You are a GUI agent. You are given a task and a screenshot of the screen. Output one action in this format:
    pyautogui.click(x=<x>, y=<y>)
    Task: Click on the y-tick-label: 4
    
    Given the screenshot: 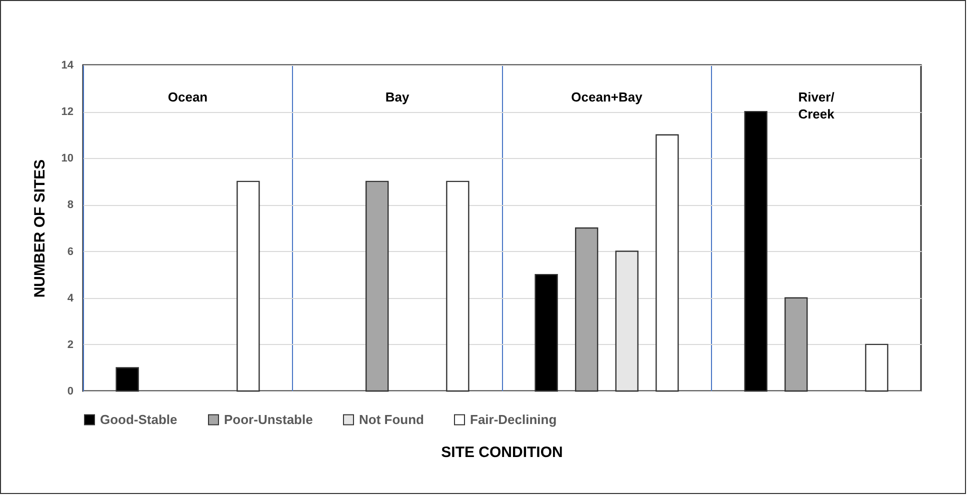 What is the action you would take?
    pyautogui.click(x=70, y=298)
    